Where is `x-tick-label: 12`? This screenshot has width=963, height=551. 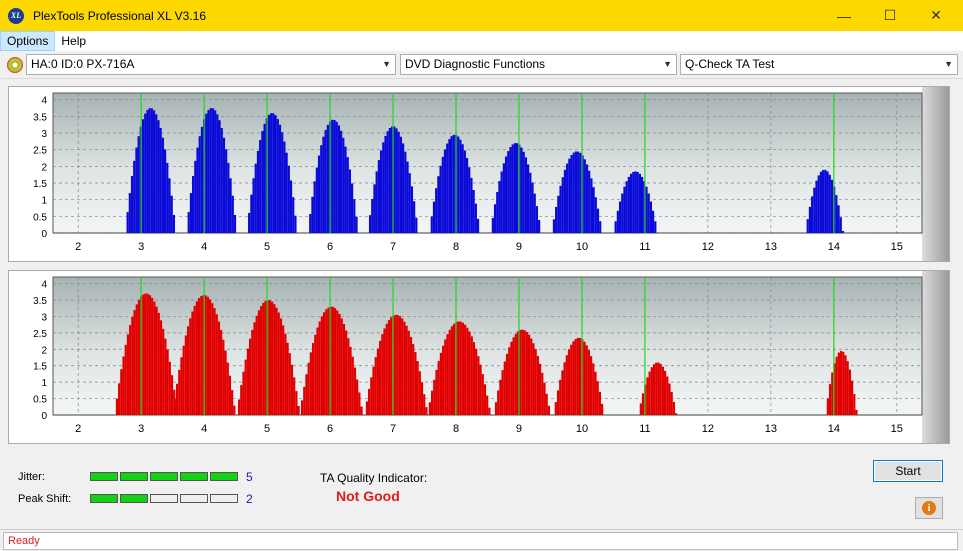
x-tick-label: 12 is located at coordinates (708, 429).